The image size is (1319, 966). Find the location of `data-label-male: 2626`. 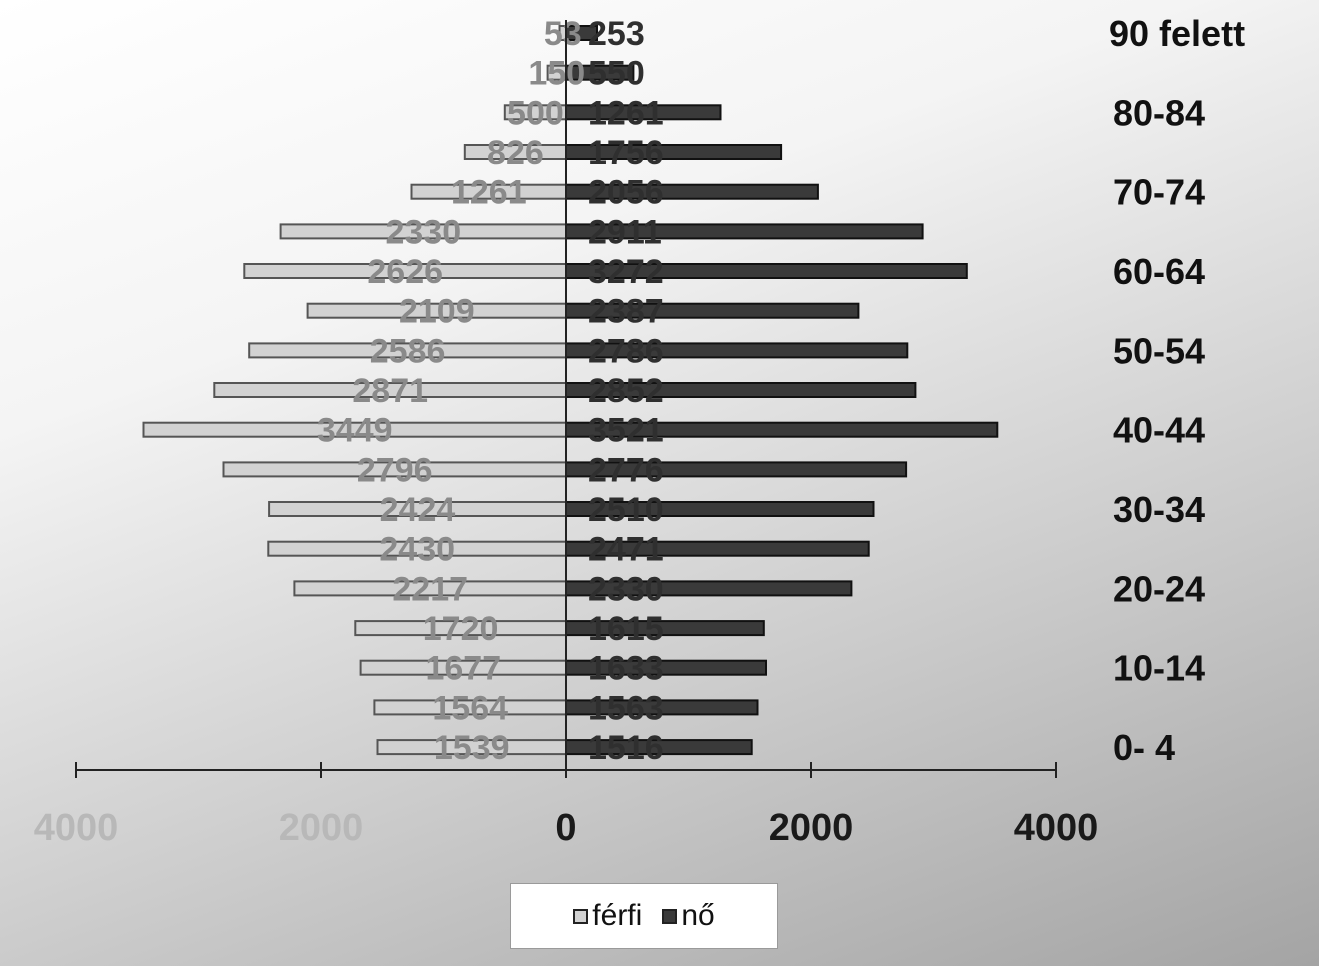

data-label-male: 2626 is located at coordinates (405, 272).